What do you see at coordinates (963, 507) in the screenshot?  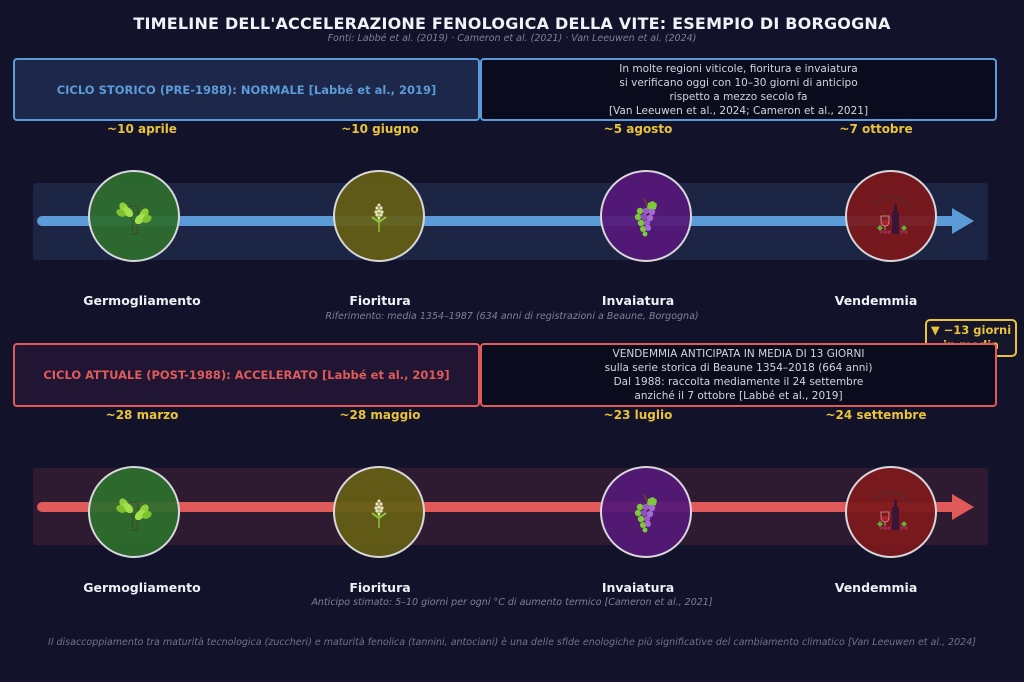 I see `current-arrow-icon` at bounding box center [963, 507].